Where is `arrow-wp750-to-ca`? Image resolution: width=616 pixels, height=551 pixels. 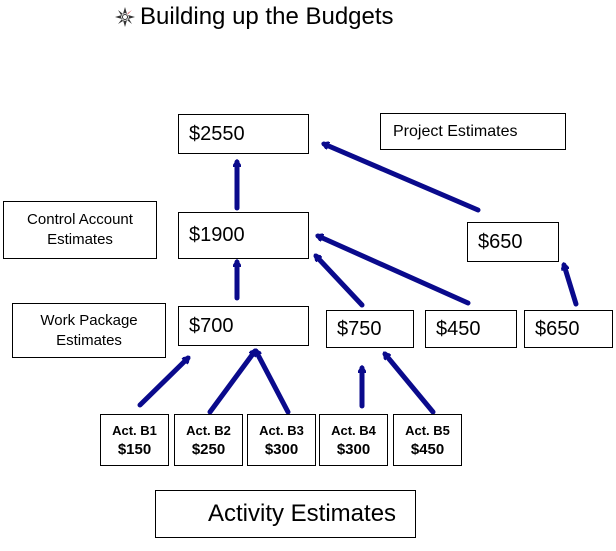 arrow-wp750-to-ca is located at coordinates (339, 280).